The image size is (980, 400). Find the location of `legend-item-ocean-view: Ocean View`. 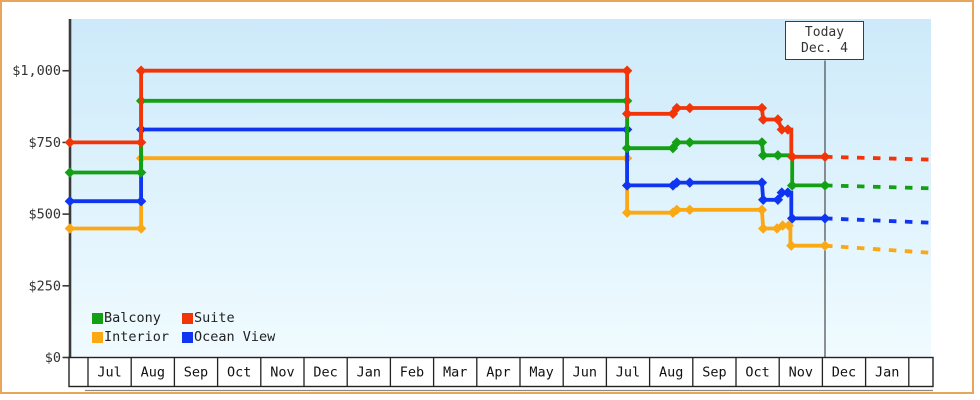

legend-item-ocean-view: Ocean View is located at coordinates (228, 337).